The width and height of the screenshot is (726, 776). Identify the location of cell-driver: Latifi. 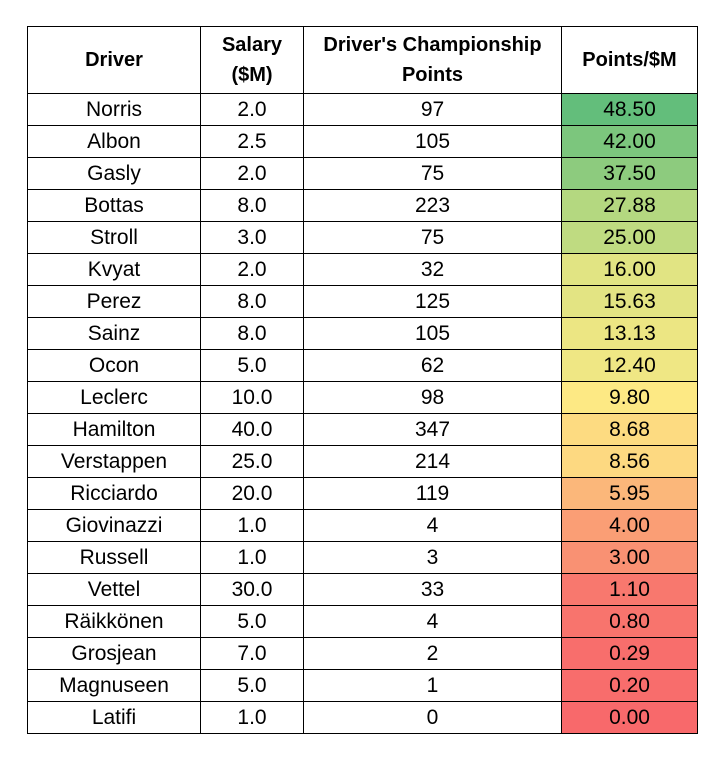
(114, 717).